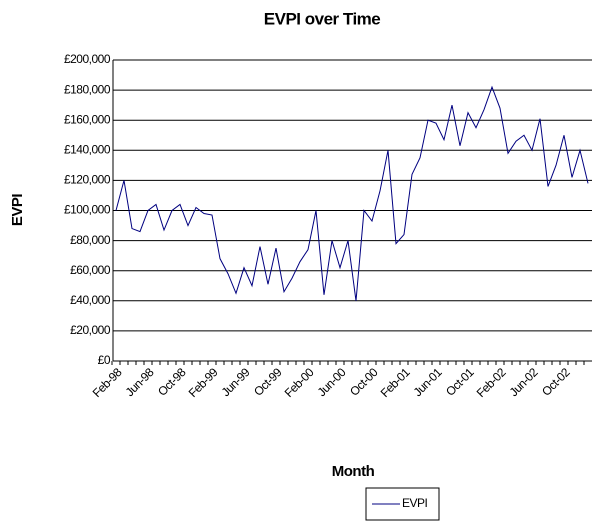  What do you see at coordinates (364, 382) in the screenshot?
I see `x-tick-label: Oct-00` at bounding box center [364, 382].